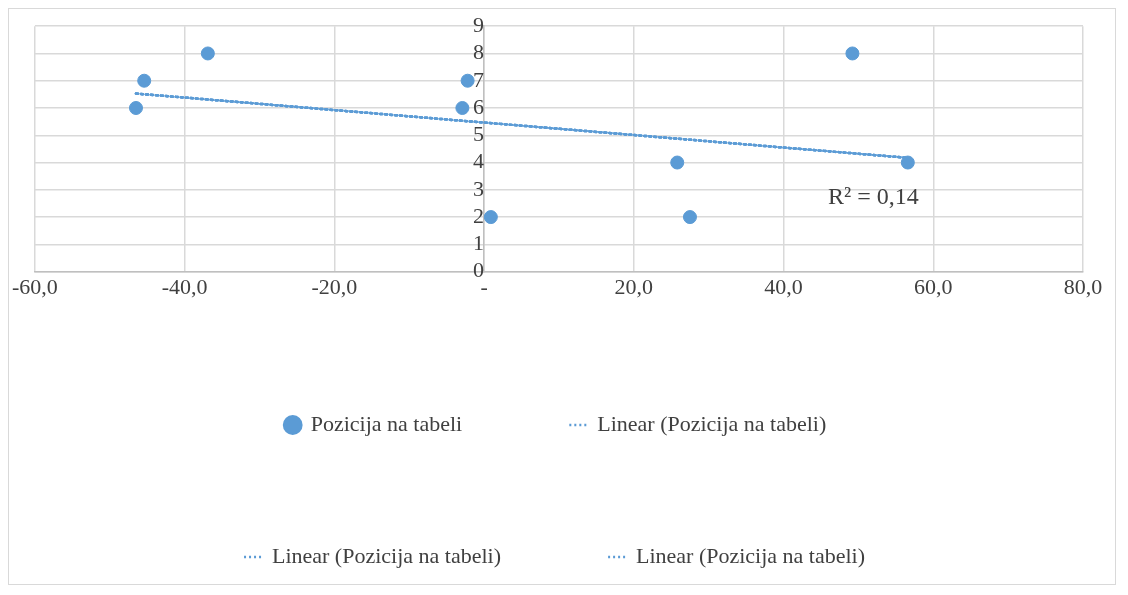 The width and height of the screenshot is (1128, 595). I want to click on x-tick-label: 60,0, so click(933, 286).